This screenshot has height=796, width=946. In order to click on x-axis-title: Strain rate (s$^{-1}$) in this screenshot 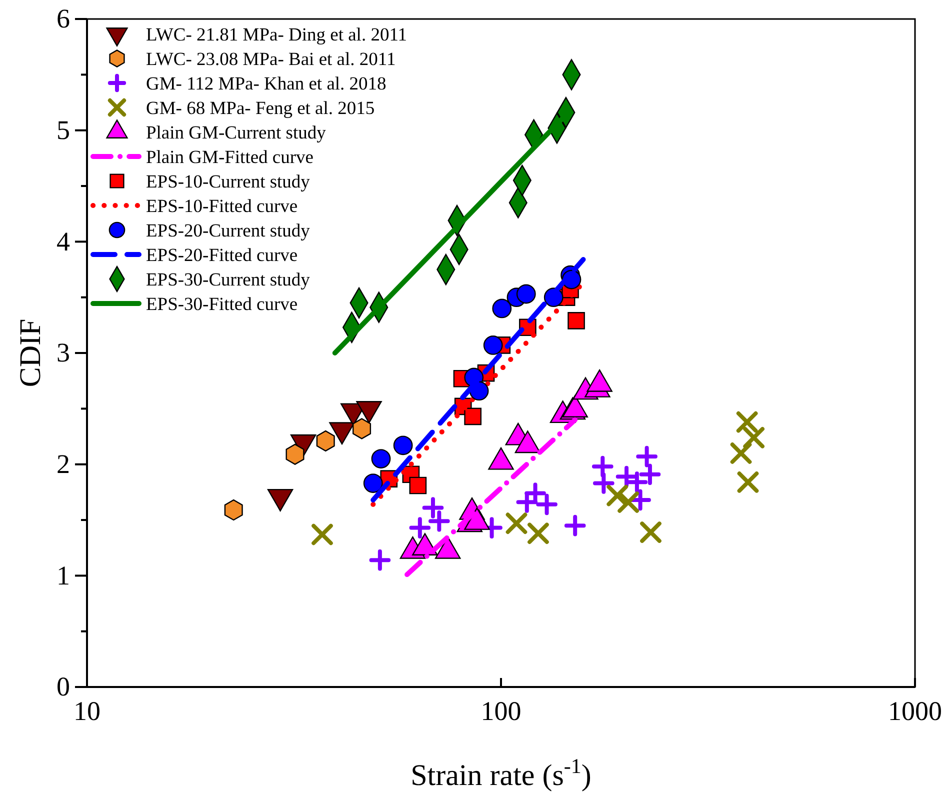, I will do `click(501, 773)`.